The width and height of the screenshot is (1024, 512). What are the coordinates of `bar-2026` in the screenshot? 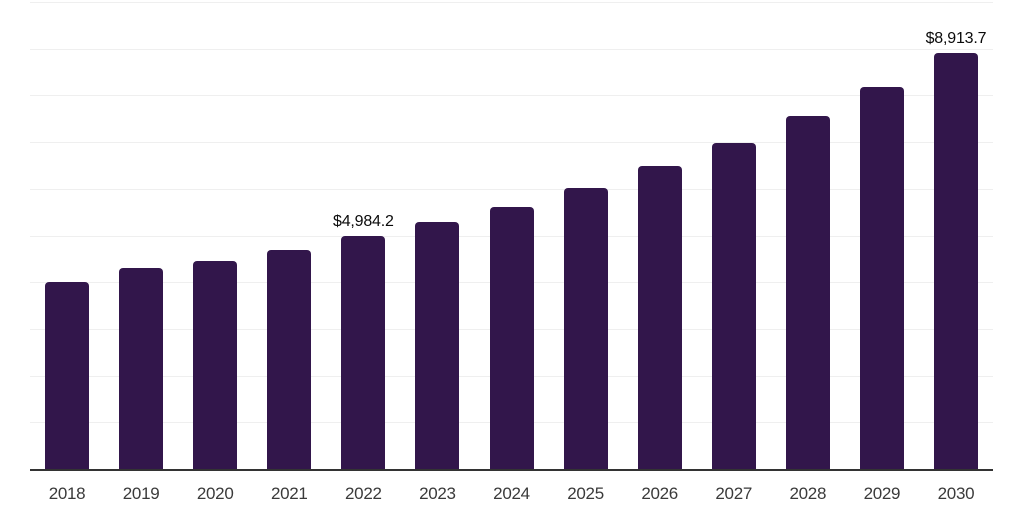 It's located at (659, 317).